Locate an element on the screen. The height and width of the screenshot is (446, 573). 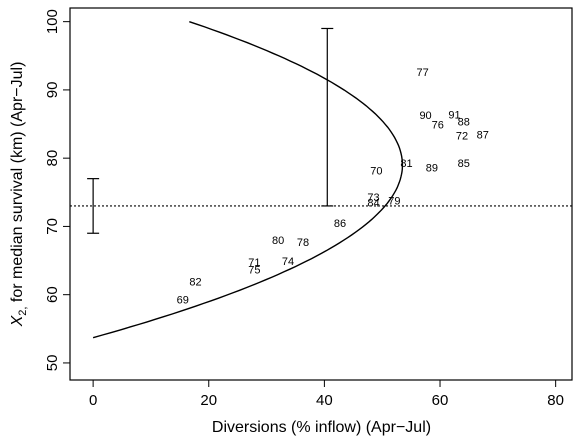
data-point-label: 72 is located at coordinates (462, 137).